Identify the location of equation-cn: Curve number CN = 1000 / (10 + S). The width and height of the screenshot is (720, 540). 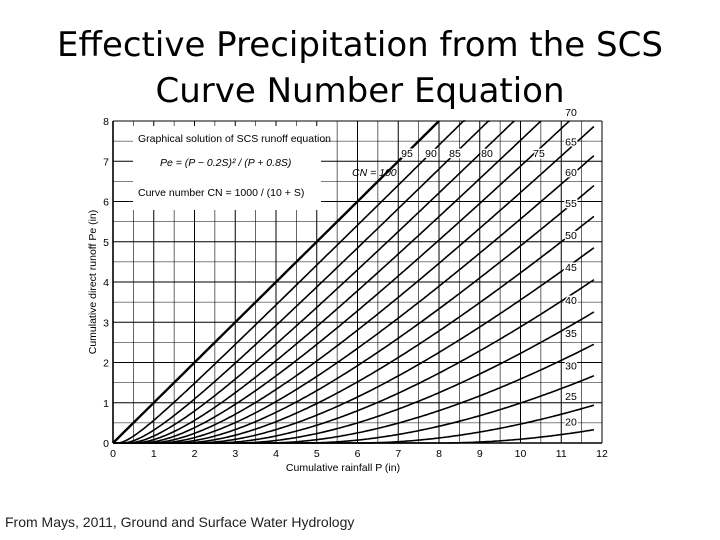
(221, 193).